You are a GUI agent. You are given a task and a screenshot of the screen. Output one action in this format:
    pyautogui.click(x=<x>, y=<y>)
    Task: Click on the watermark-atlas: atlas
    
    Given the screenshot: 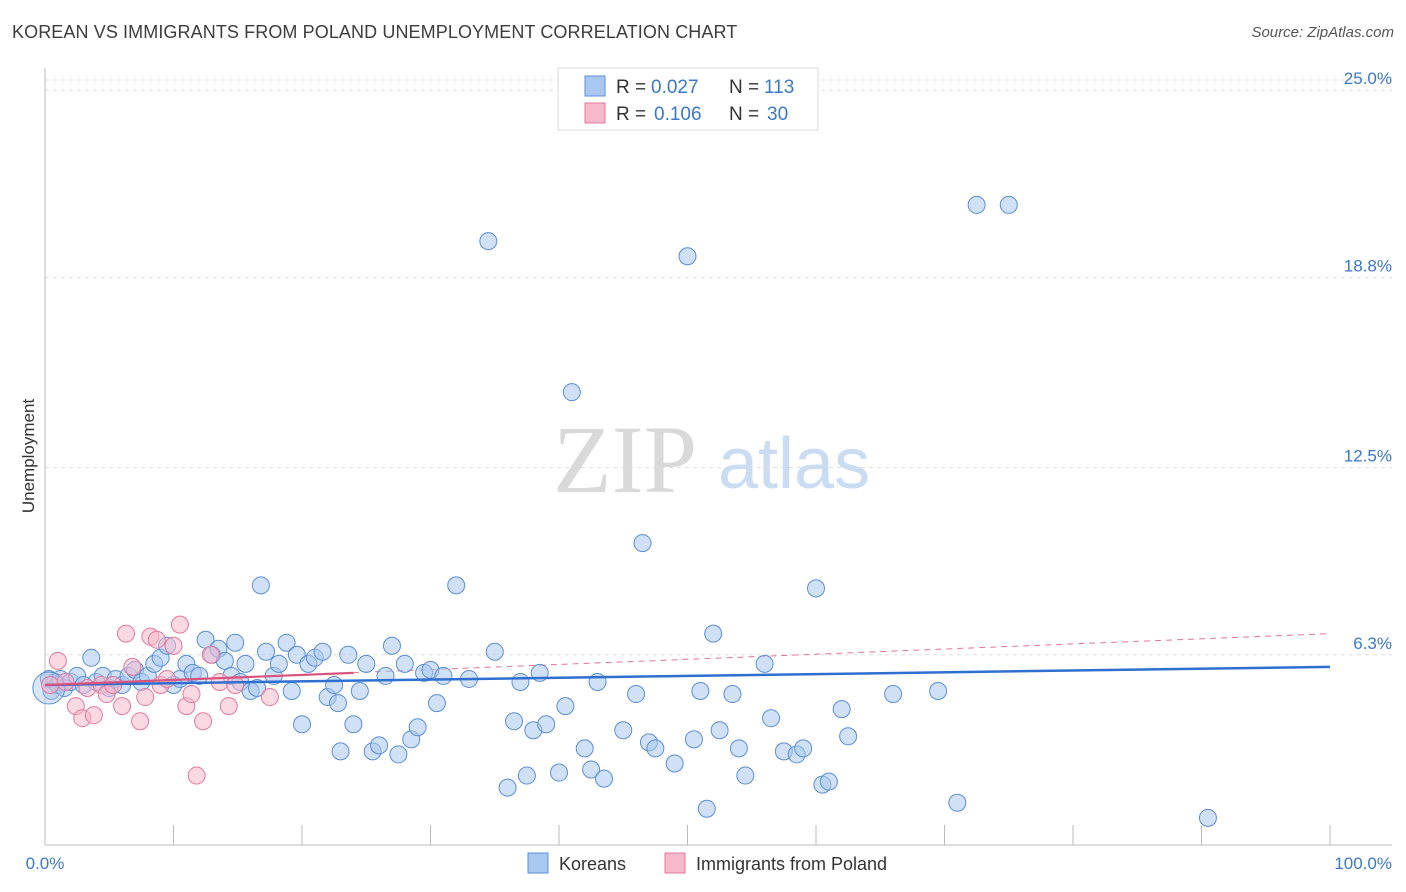 What is the action you would take?
    pyautogui.click(x=794, y=464)
    